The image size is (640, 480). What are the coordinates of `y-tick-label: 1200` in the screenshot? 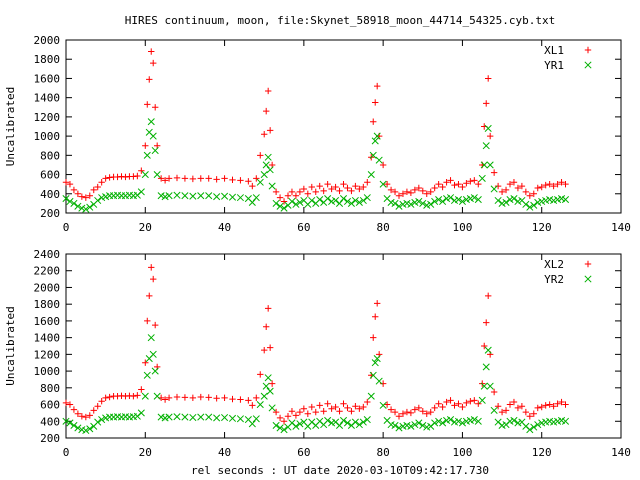 It's located at (47, 354).